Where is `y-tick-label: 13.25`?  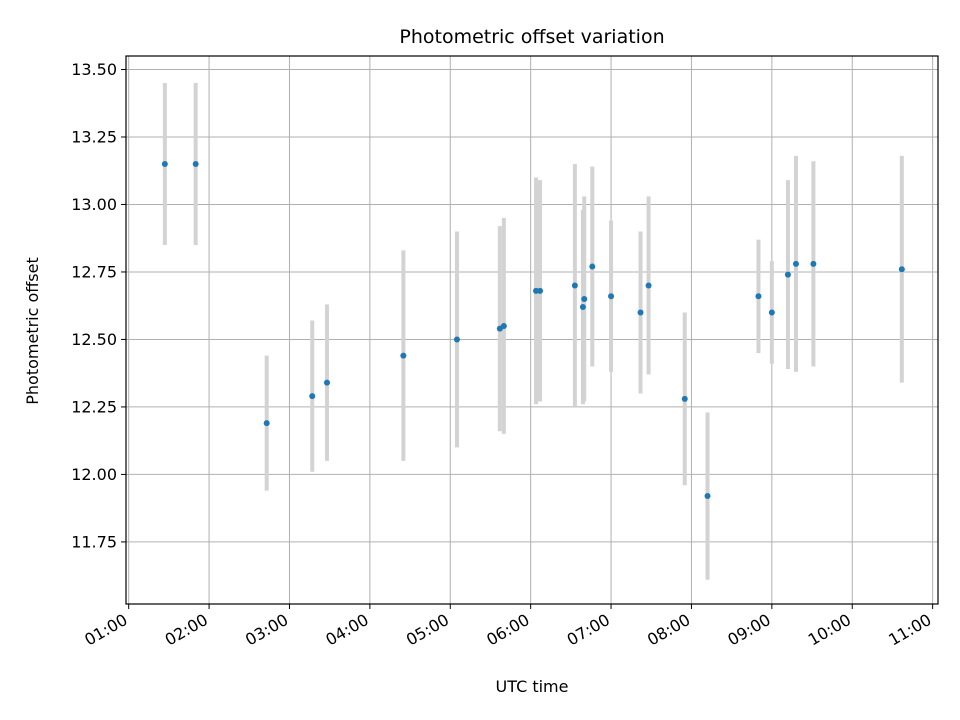
y-tick-label: 13.25 is located at coordinates (94, 136).